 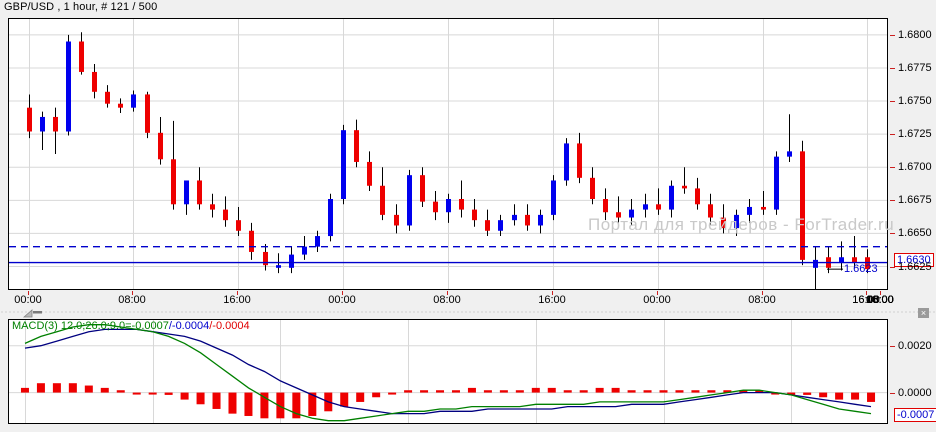 I want to click on pane-divider, so click(x=468, y=312).